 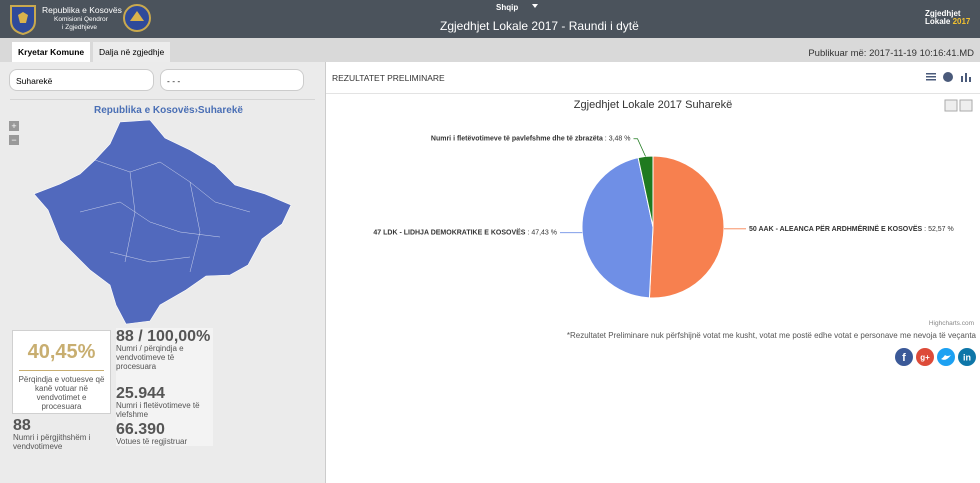 What do you see at coordinates (941, 229) in the screenshot?
I see `label-value: 52,57 %` at bounding box center [941, 229].